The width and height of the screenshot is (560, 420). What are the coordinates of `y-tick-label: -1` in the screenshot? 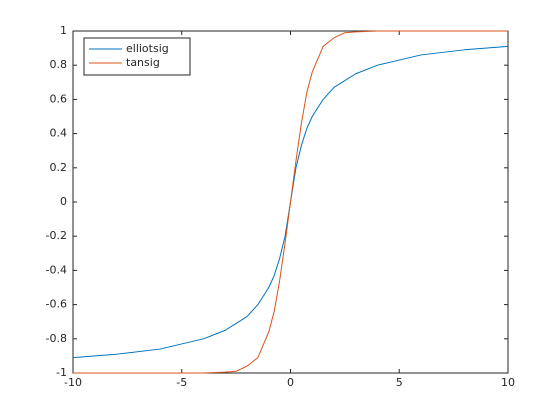 It's located at (61, 372).